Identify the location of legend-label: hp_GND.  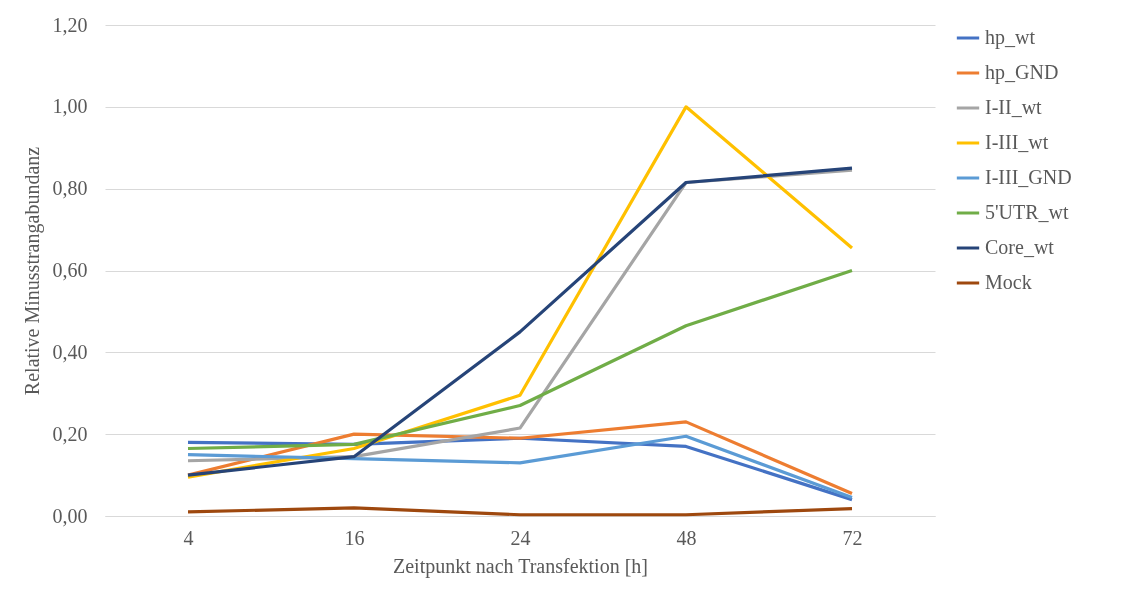
(1022, 72).